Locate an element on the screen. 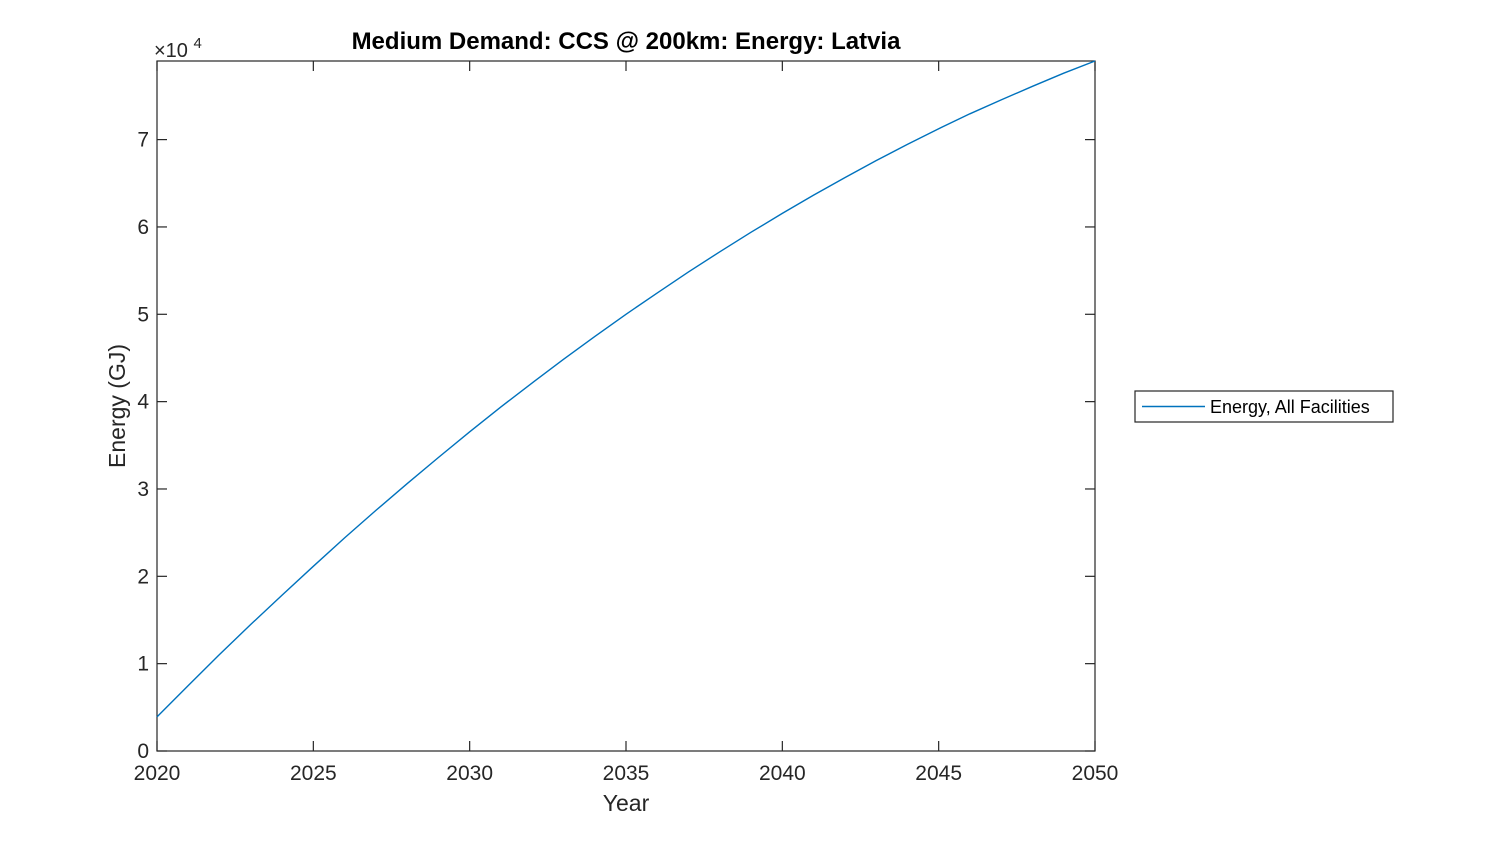  x-tick-label: 2020 is located at coordinates (157, 773).